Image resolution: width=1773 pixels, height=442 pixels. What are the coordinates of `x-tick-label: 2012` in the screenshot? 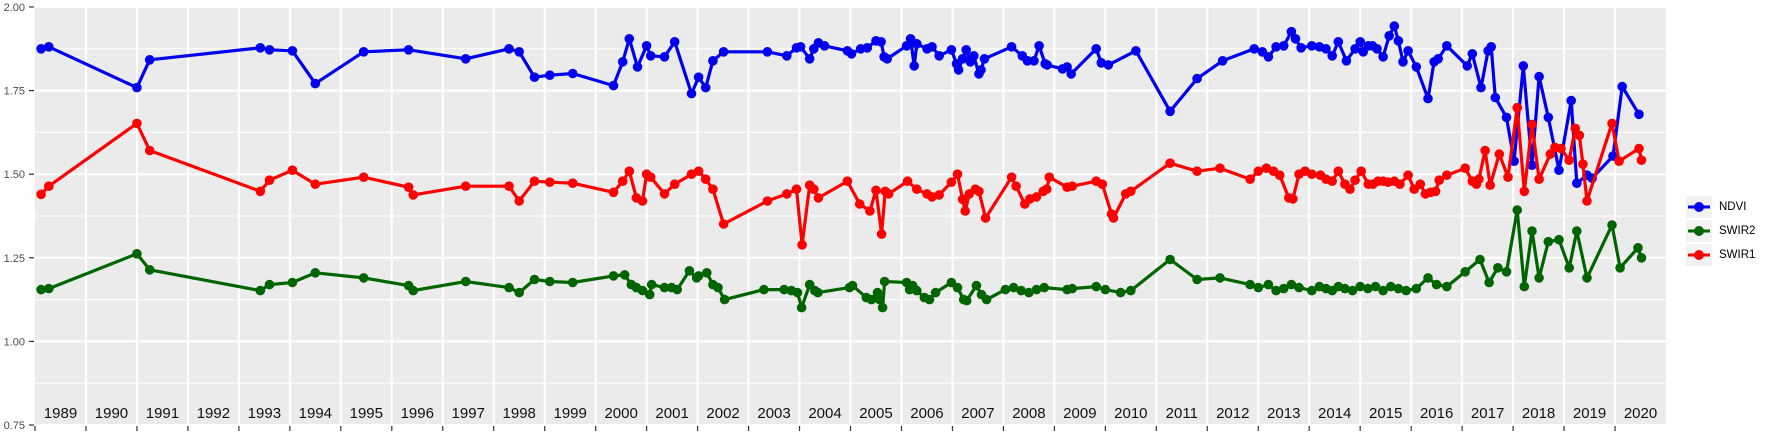 It's located at (1232, 413).